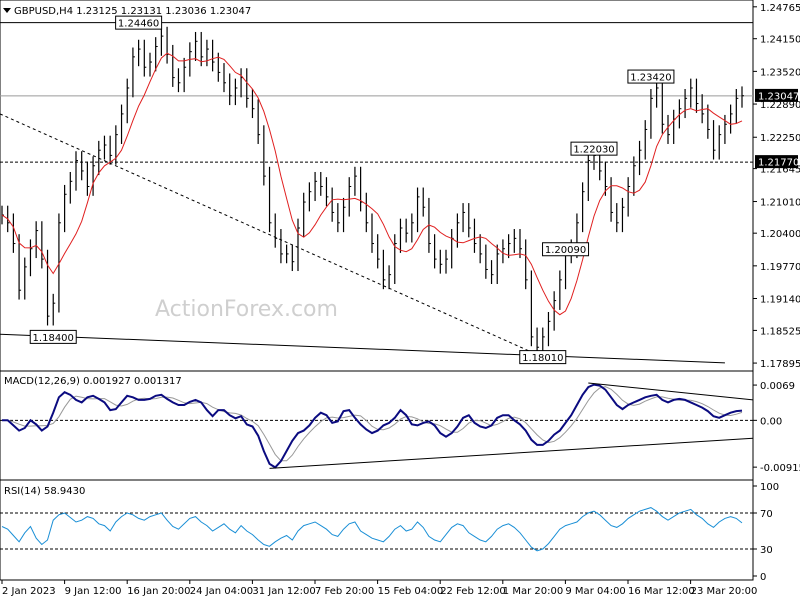 The width and height of the screenshot is (800, 600). I want to click on macd-layer, so click(377, 425).